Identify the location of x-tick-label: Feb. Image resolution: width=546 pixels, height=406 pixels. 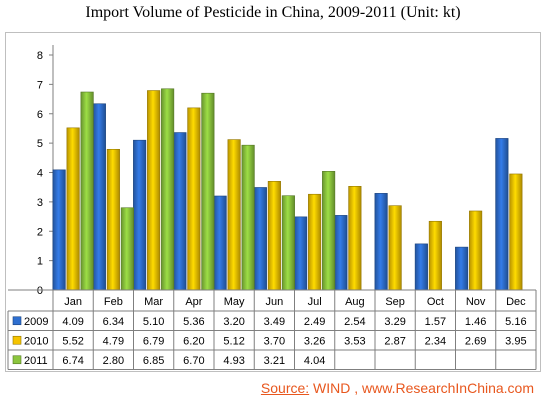
(113, 302).